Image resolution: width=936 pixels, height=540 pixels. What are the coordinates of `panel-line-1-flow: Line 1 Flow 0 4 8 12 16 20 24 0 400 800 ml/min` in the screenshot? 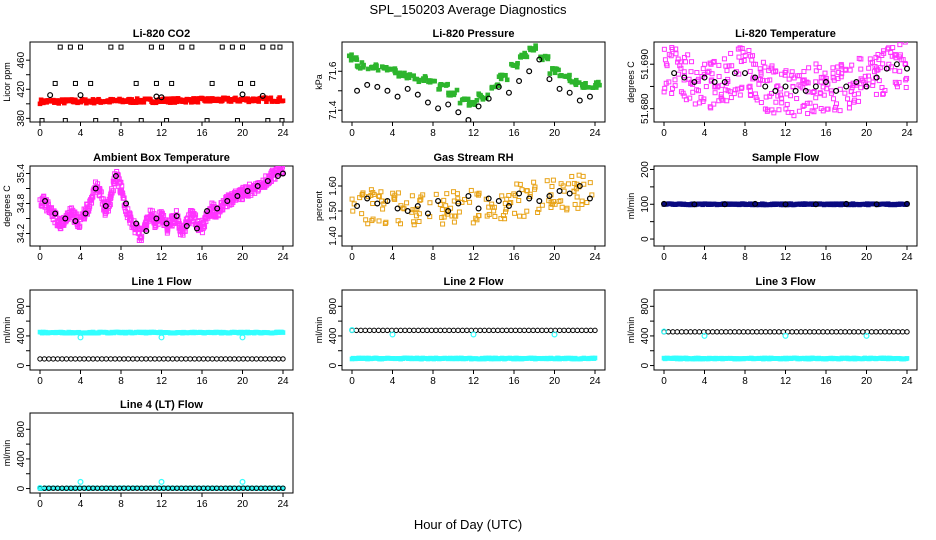 It's located at (148, 331).